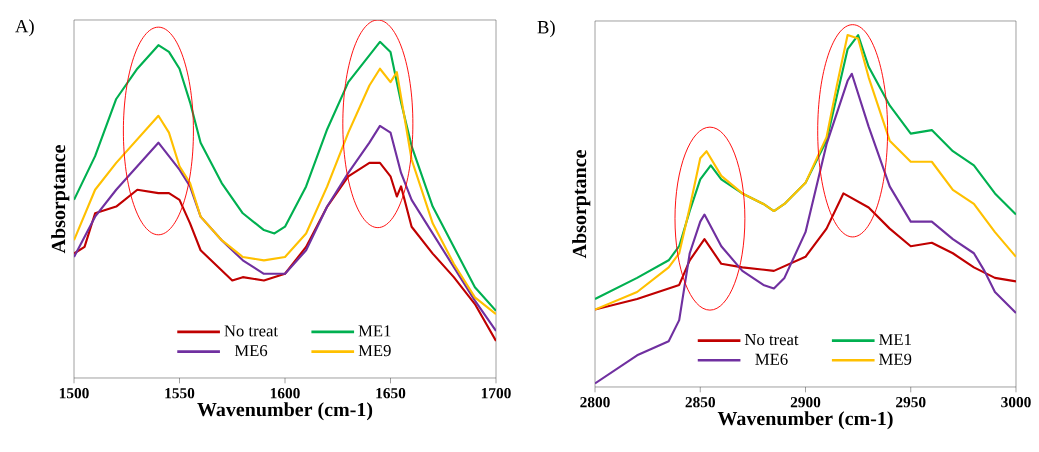  I want to click on x-tick-label: 1700, so click(496, 393).